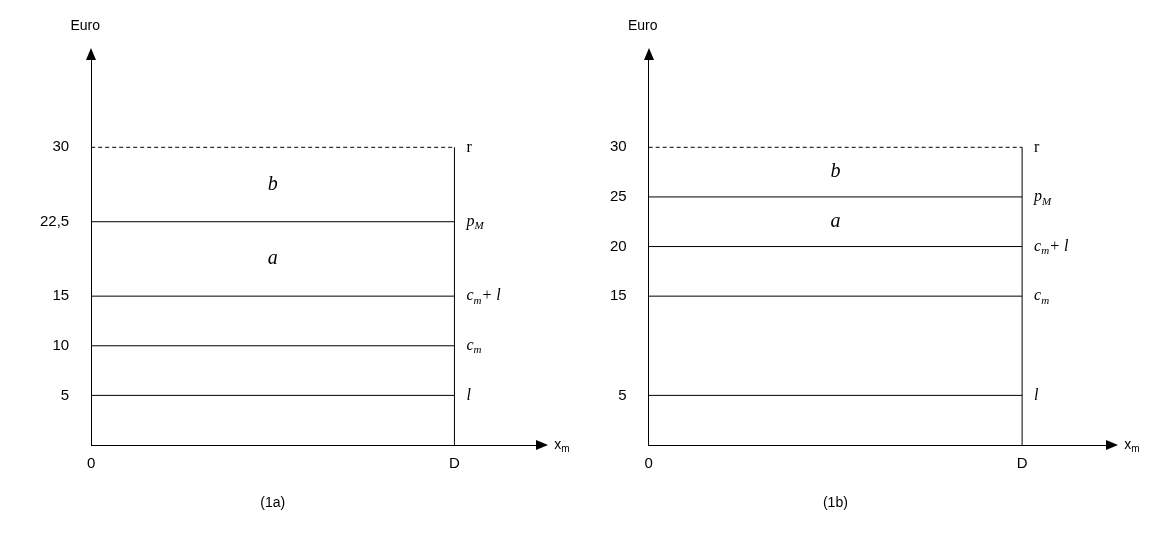 The width and height of the screenshot is (1168, 534). I want to click on text: (1b), so click(835, 501).